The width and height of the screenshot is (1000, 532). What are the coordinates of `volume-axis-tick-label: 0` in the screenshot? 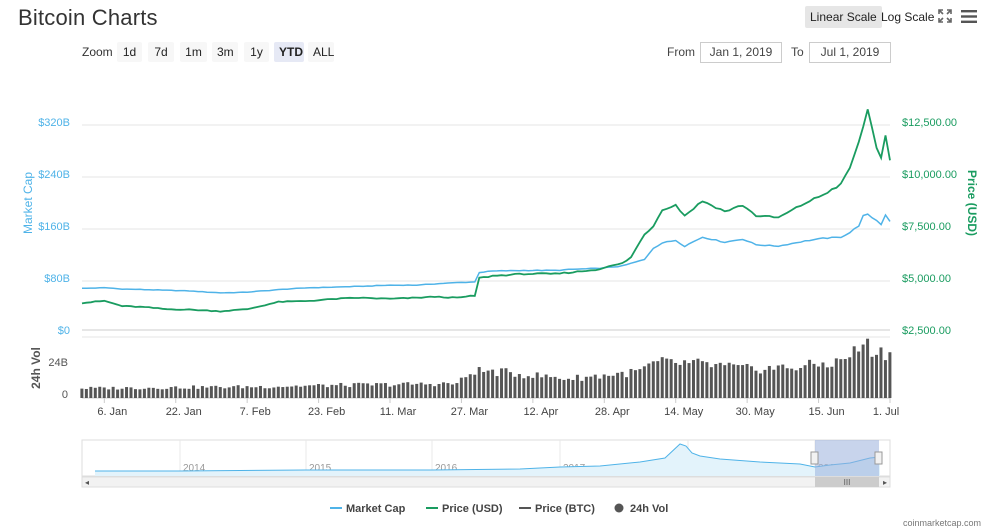 It's located at (65, 395).